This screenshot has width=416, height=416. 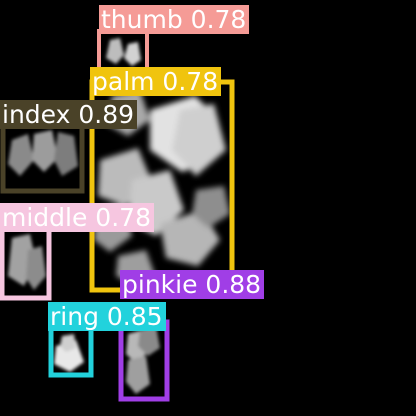 I want to click on pinkie-blob, so click(x=143, y=360).